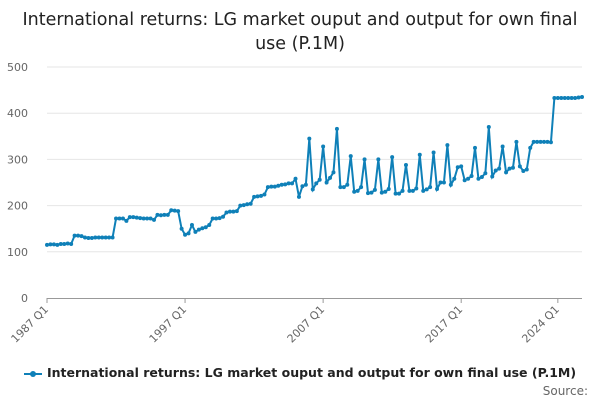  I want to click on y-tick-label: 0, so click(24, 298).